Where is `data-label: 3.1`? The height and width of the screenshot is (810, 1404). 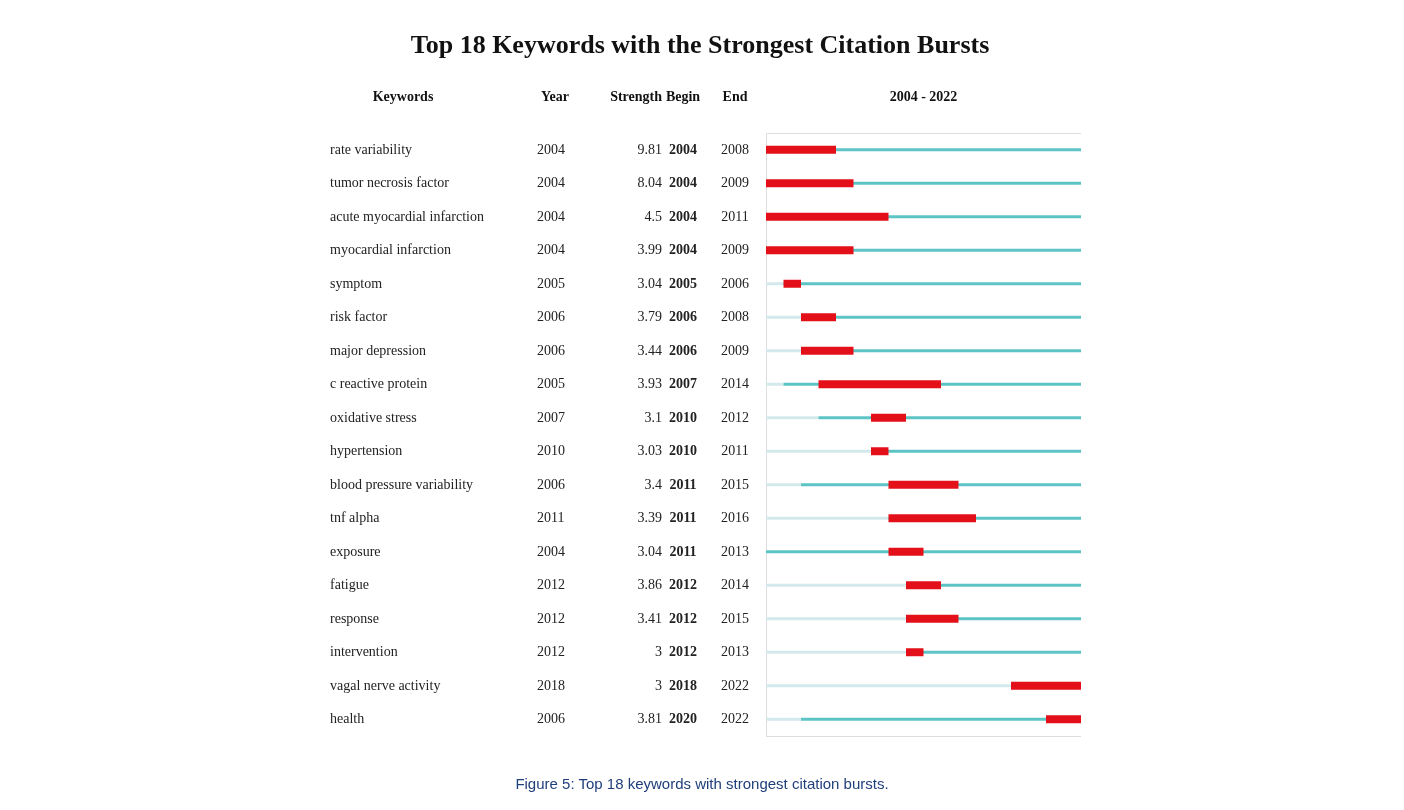 data-label: 3.1 is located at coordinates (653, 417).